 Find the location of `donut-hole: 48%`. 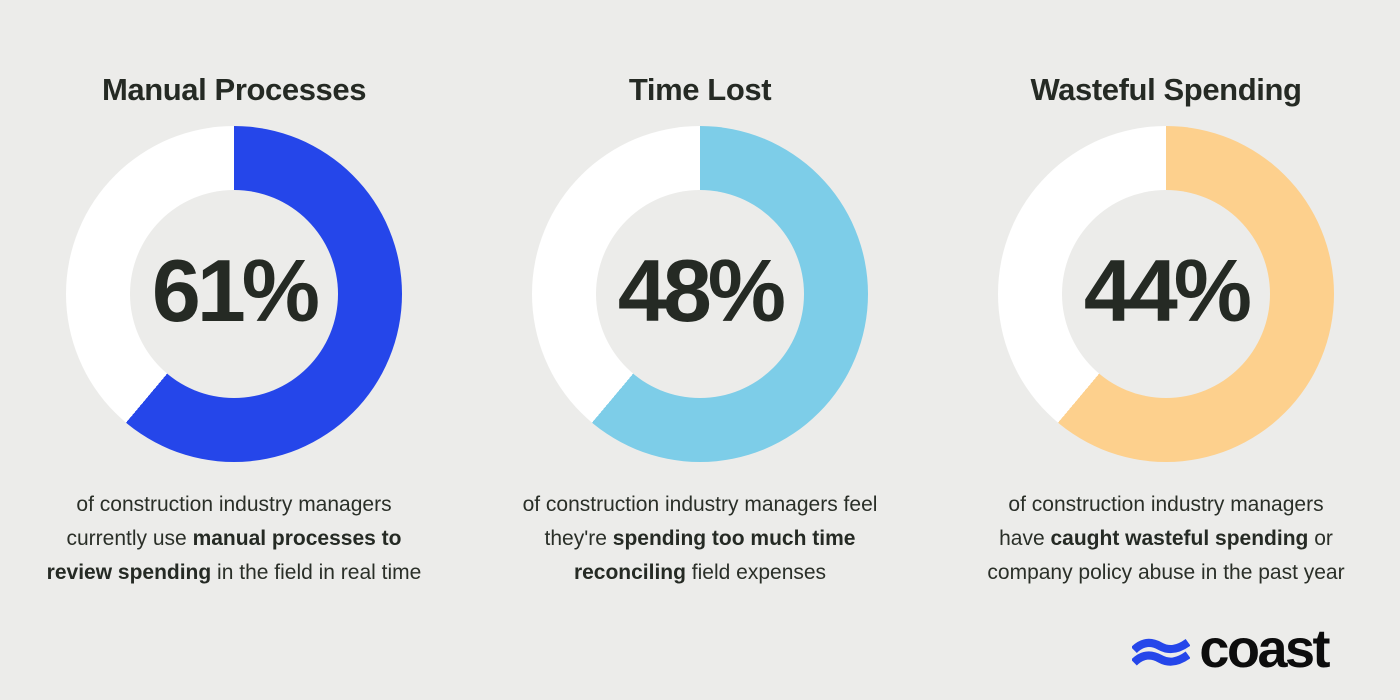

donut-hole: 48% is located at coordinates (700, 294).